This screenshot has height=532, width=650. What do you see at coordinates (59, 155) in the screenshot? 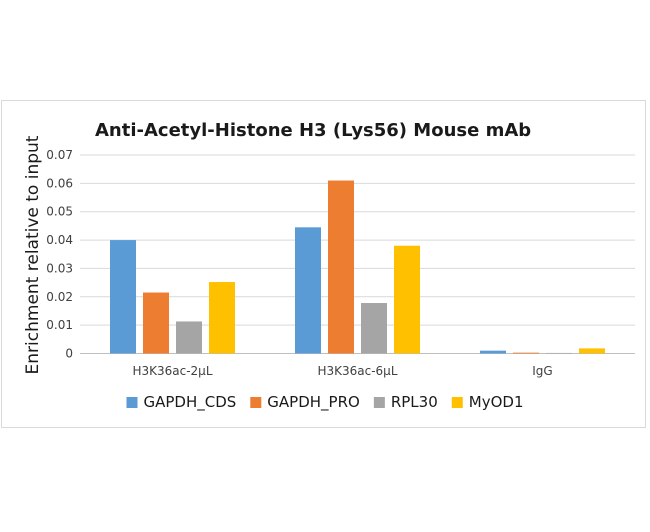
I see `y-tick-label: 0.07` at bounding box center [59, 155].